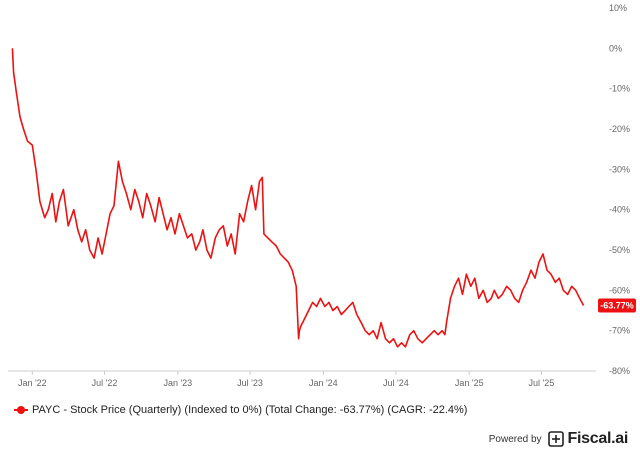  What do you see at coordinates (250, 383) in the screenshot?
I see `x-tick-label: Jul '23` at bounding box center [250, 383].